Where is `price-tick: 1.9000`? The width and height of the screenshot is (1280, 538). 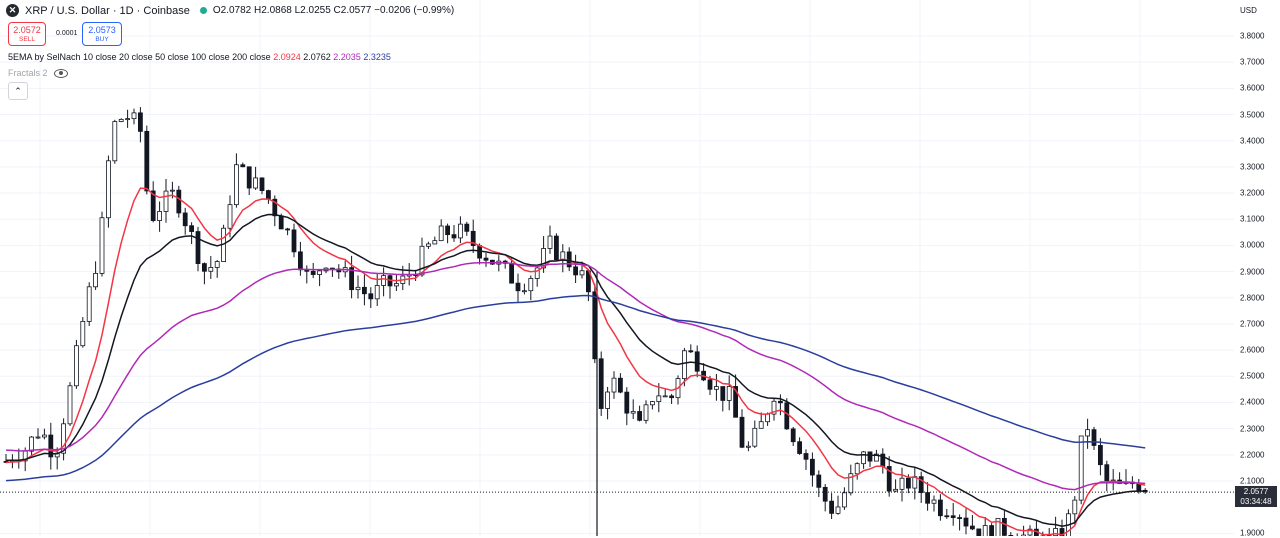
price-tick: 1.9000 is located at coordinates (1252, 533).